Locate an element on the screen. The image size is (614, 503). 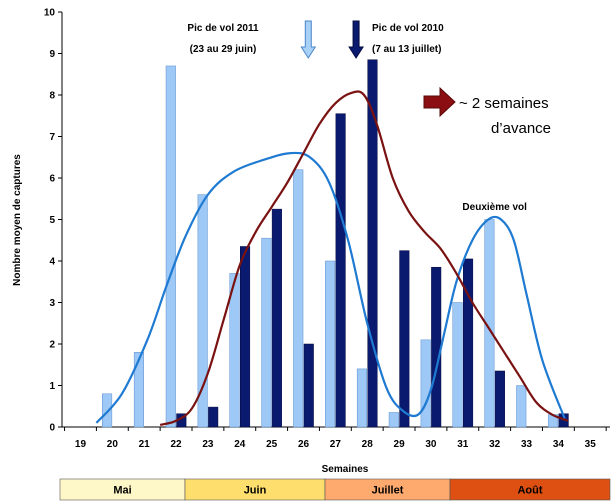
annotation-peak-2011-dates: (23 au 29 juin) is located at coordinates (223, 49).